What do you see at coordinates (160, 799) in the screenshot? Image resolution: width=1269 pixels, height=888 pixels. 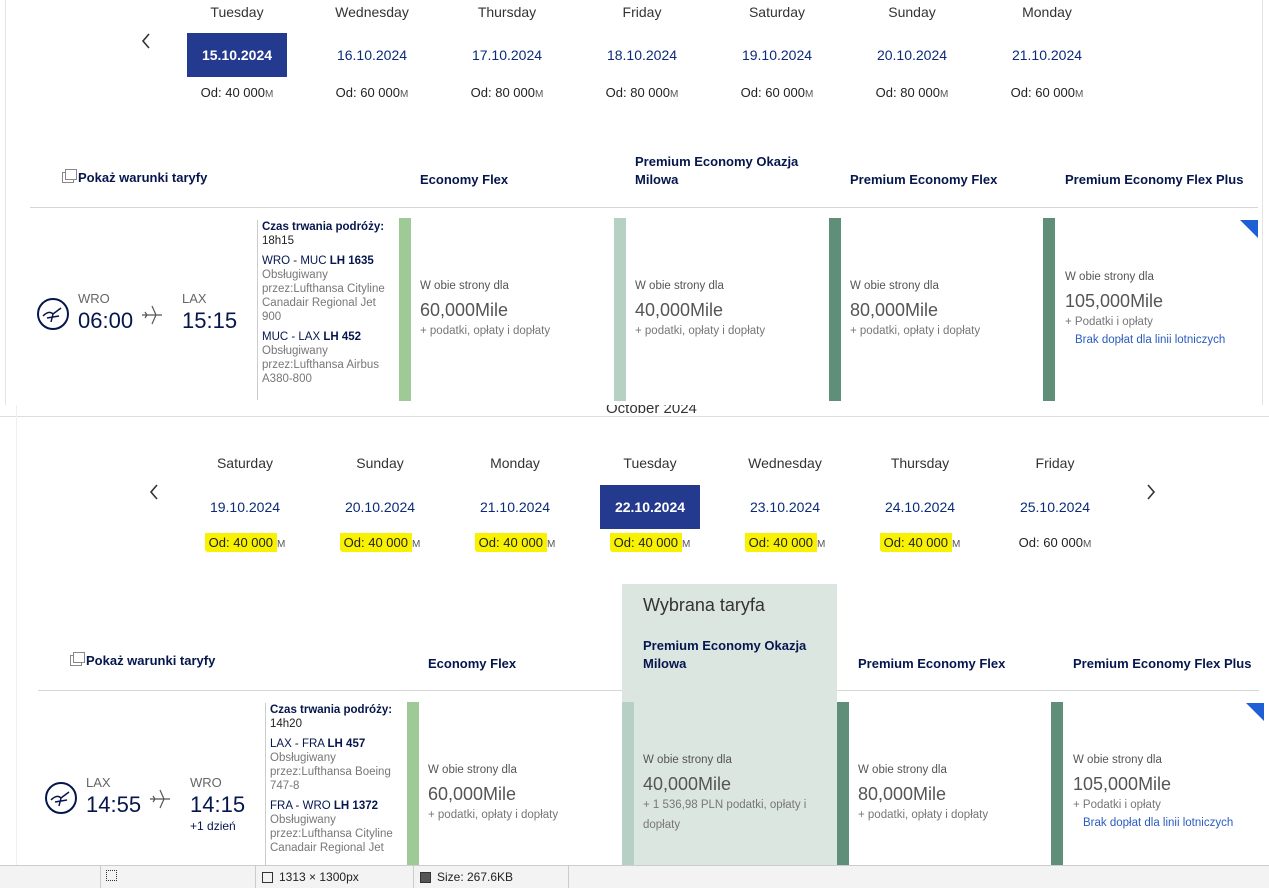 I see `airplane-icon` at bounding box center [160, 799].